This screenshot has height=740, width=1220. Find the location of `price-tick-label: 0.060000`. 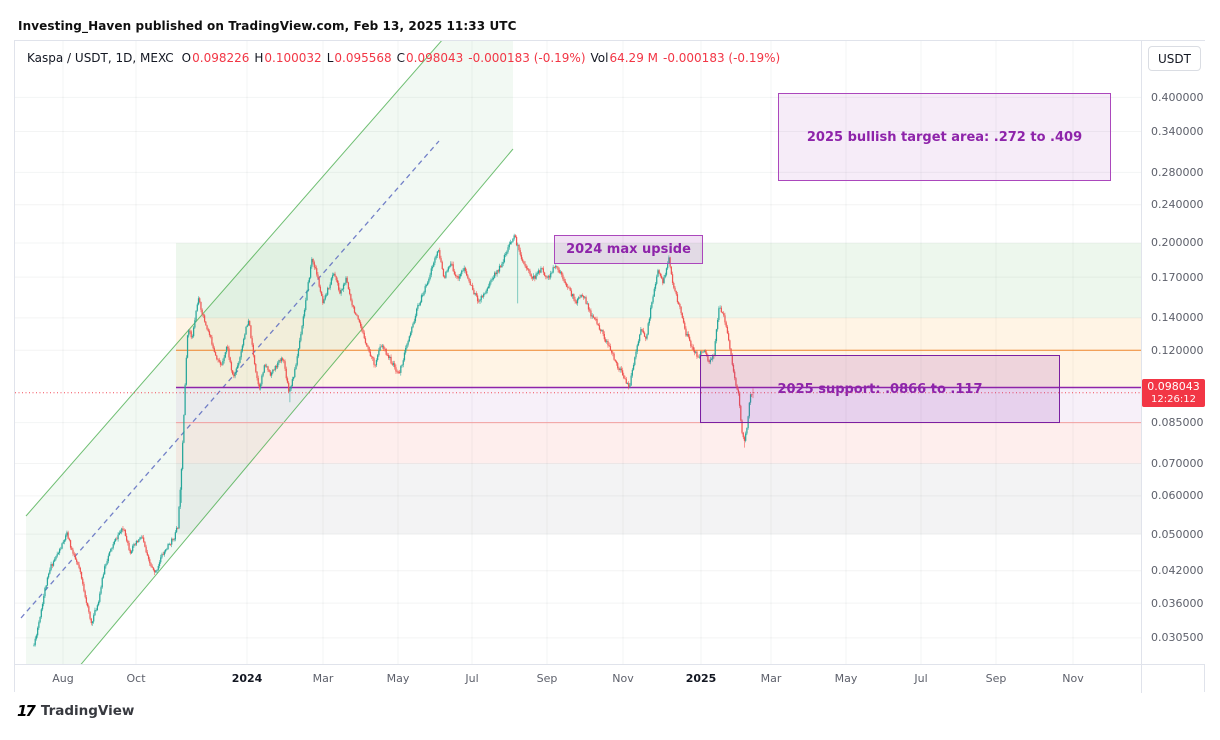

price-tick-label: 0.060000 is located at coordinates (1177, 496).